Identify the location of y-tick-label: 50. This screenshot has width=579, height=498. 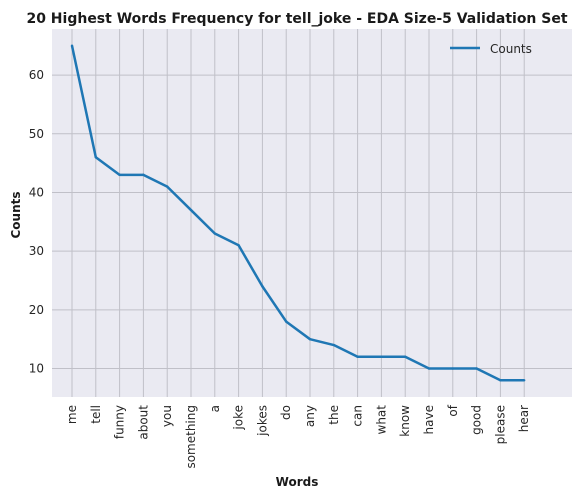
(36, 134).